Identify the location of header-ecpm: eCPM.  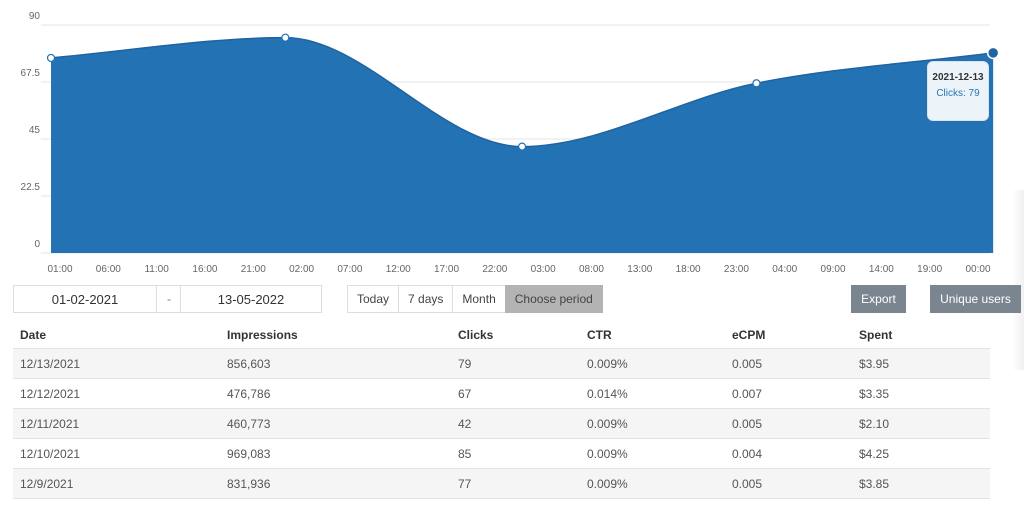
(749, 335).